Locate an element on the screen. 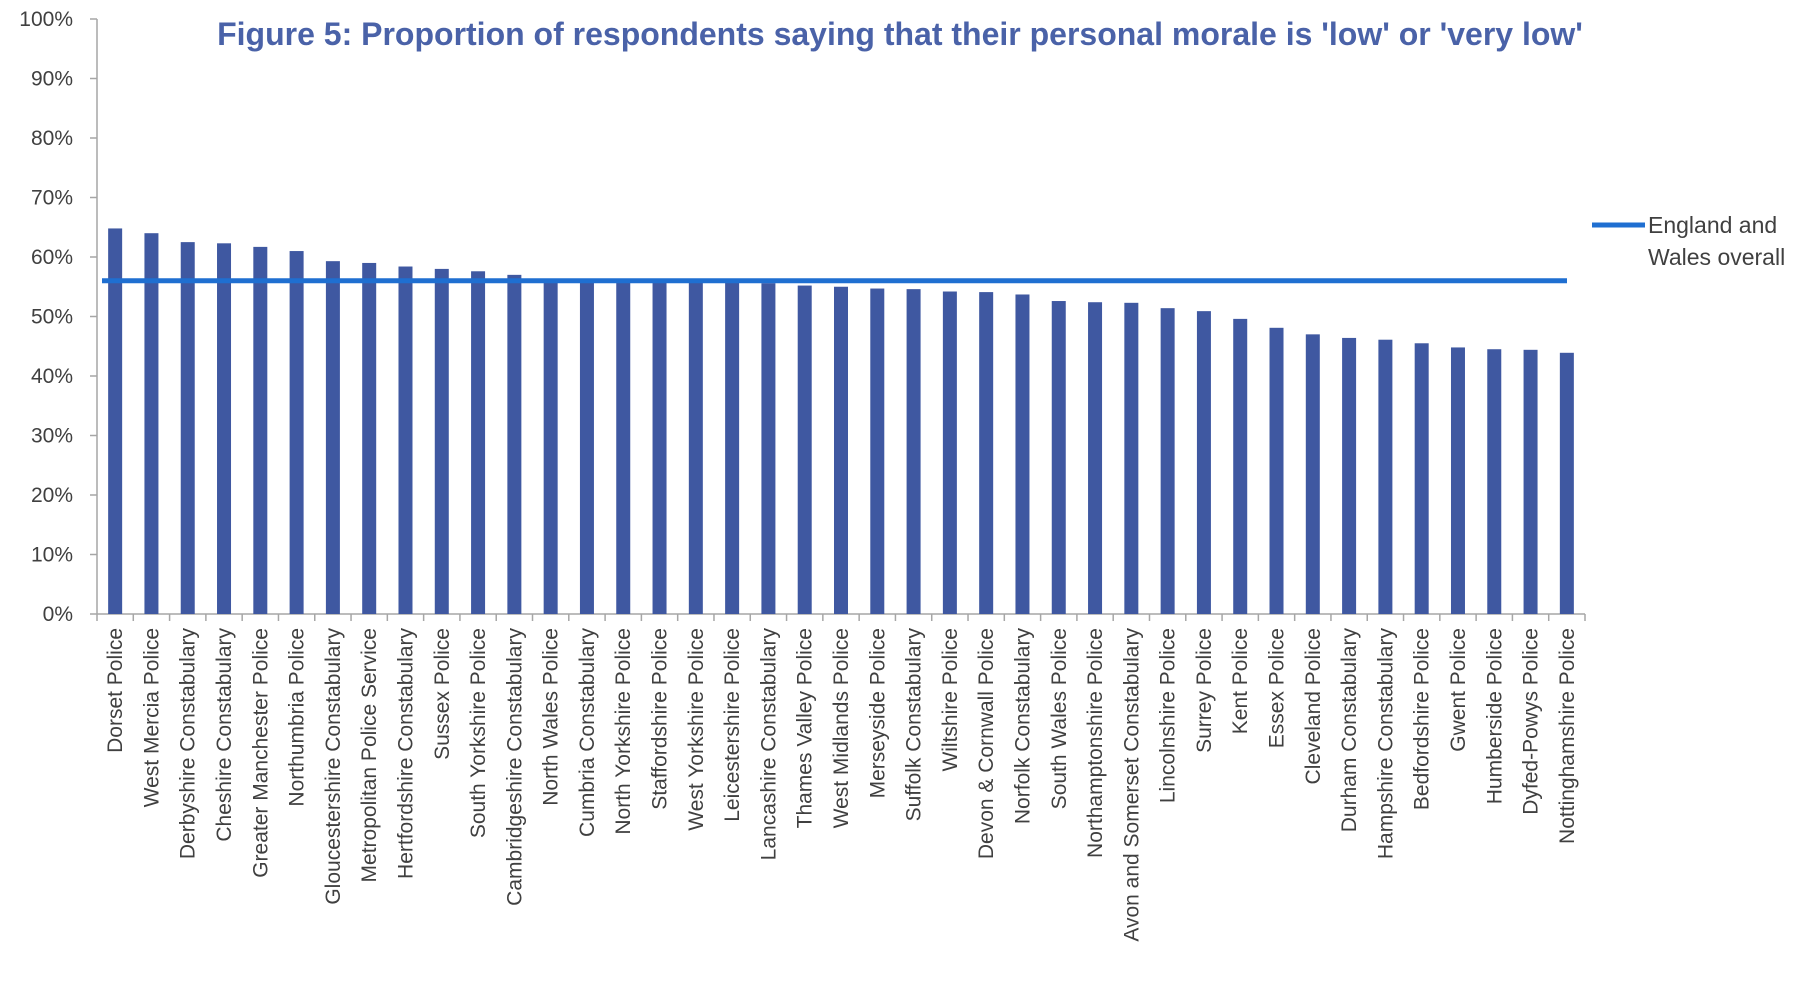 The height and width of the screenshot is (990, 1800). x-tick-label: Humberside Police is located at coordinates (1494, 716).